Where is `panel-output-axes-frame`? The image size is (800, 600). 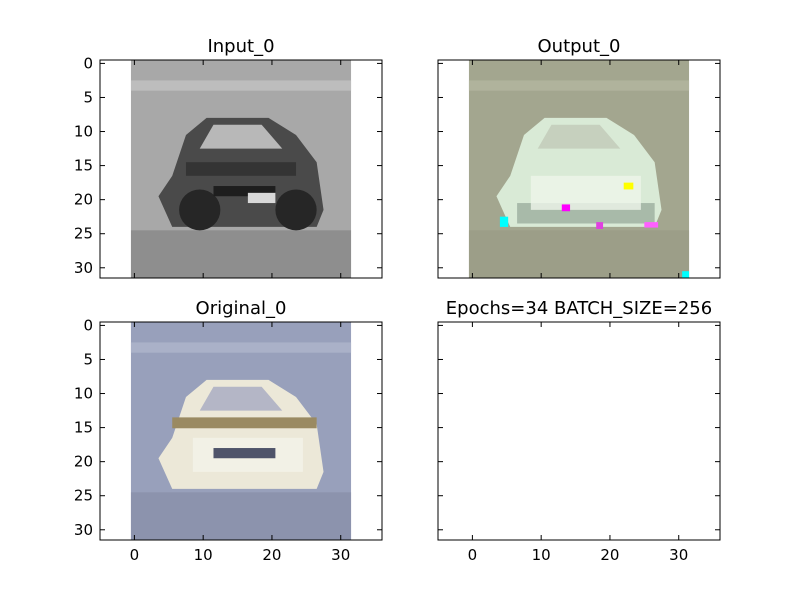
panel-output-axes-frame is located at coordinates (579, 169).